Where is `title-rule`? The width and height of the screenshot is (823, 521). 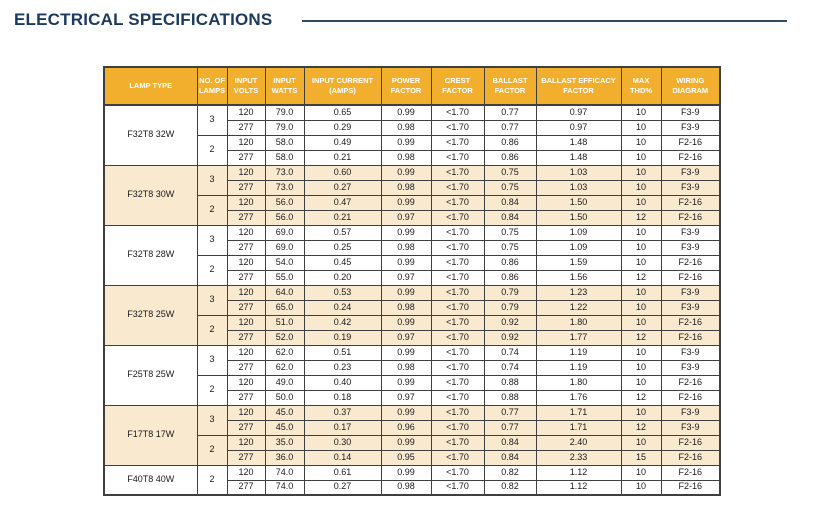 title-rule is located at coordinates (544, 21).